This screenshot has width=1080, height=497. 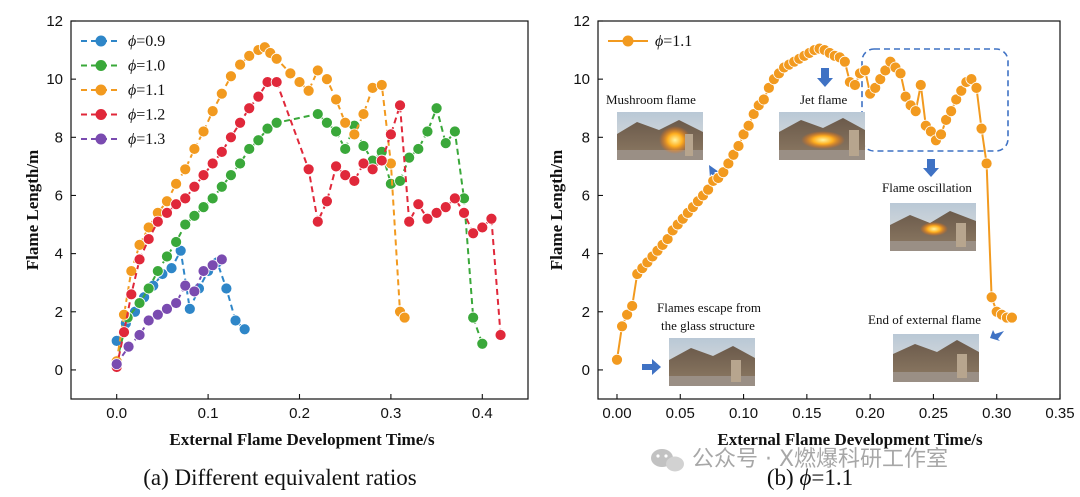 I want to click on y-tick-label: 6, so click(x=59, y=195).